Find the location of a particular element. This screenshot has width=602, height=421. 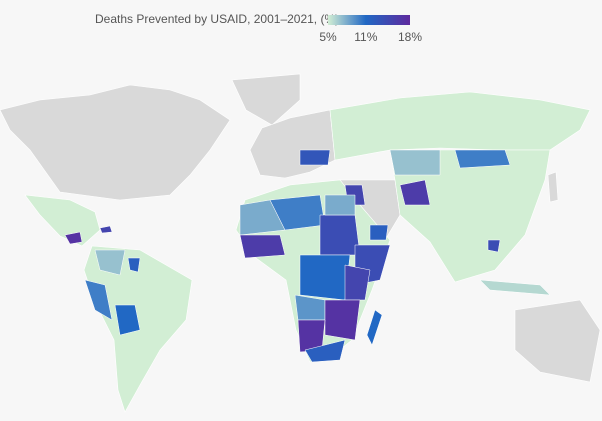

australia is located at coordinates (557, 341).